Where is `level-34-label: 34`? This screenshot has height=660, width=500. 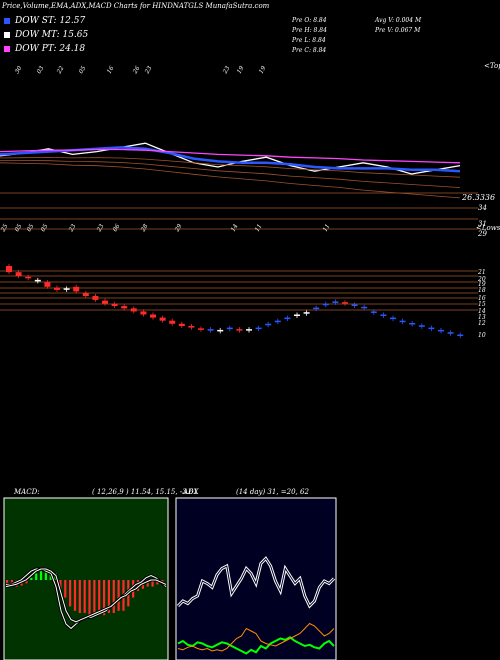 level-34-label: 34 is located at coordinates (482, 208).